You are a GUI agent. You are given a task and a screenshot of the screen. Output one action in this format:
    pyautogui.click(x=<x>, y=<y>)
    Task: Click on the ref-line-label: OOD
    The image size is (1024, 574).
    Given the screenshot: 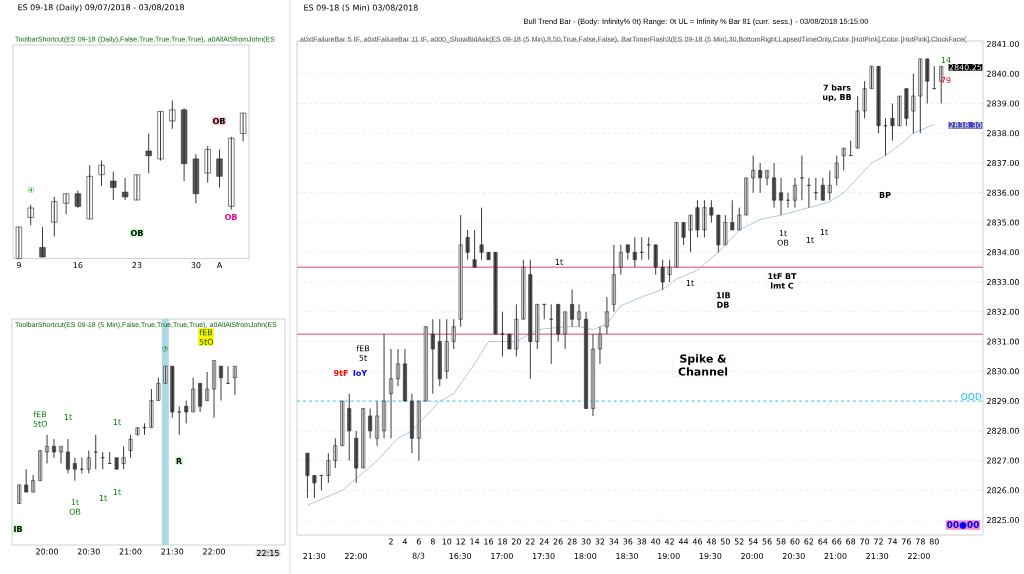 What is the action you would take?
    pyautogui.click(x=971, y=396)
    